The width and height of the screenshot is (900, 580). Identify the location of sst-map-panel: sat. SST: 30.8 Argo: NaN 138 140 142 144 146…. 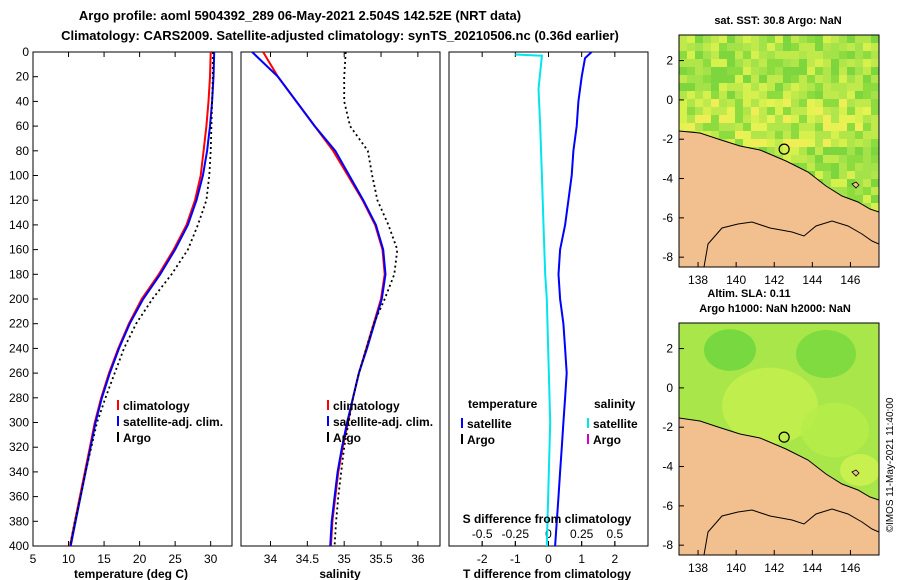
(771, 151).